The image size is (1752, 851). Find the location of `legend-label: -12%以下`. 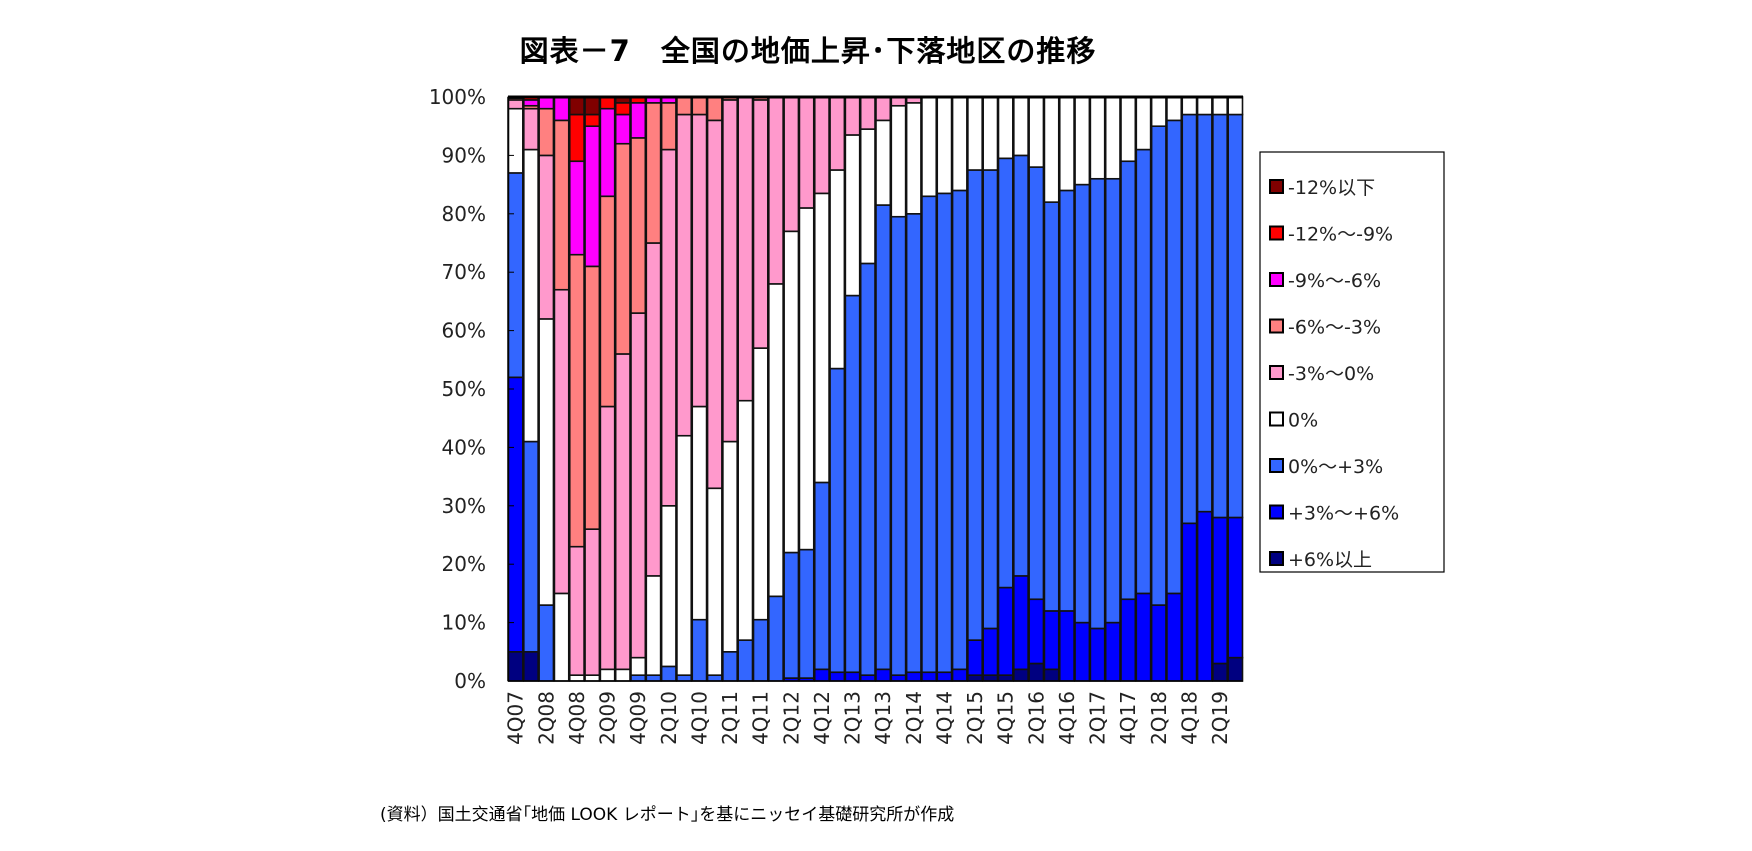

legend-label: -12%以下 is located at coordinates (1331, 188).